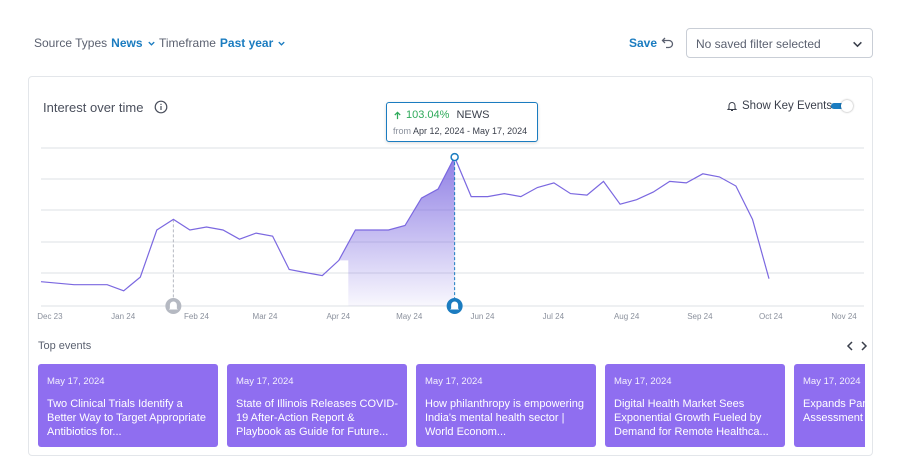 Image resolution: width=900 pixels, height=462 pixels. Describe the element at coordinates (196, 316) in the screenshot. I see `x-tick-label: Feb 24` at that location.